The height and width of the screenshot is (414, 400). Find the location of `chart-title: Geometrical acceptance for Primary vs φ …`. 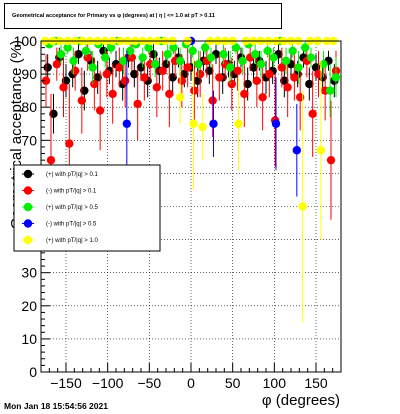

chart-title: Geometrical acceptance for Primary vs φ … is located at coordinates (113, 16).